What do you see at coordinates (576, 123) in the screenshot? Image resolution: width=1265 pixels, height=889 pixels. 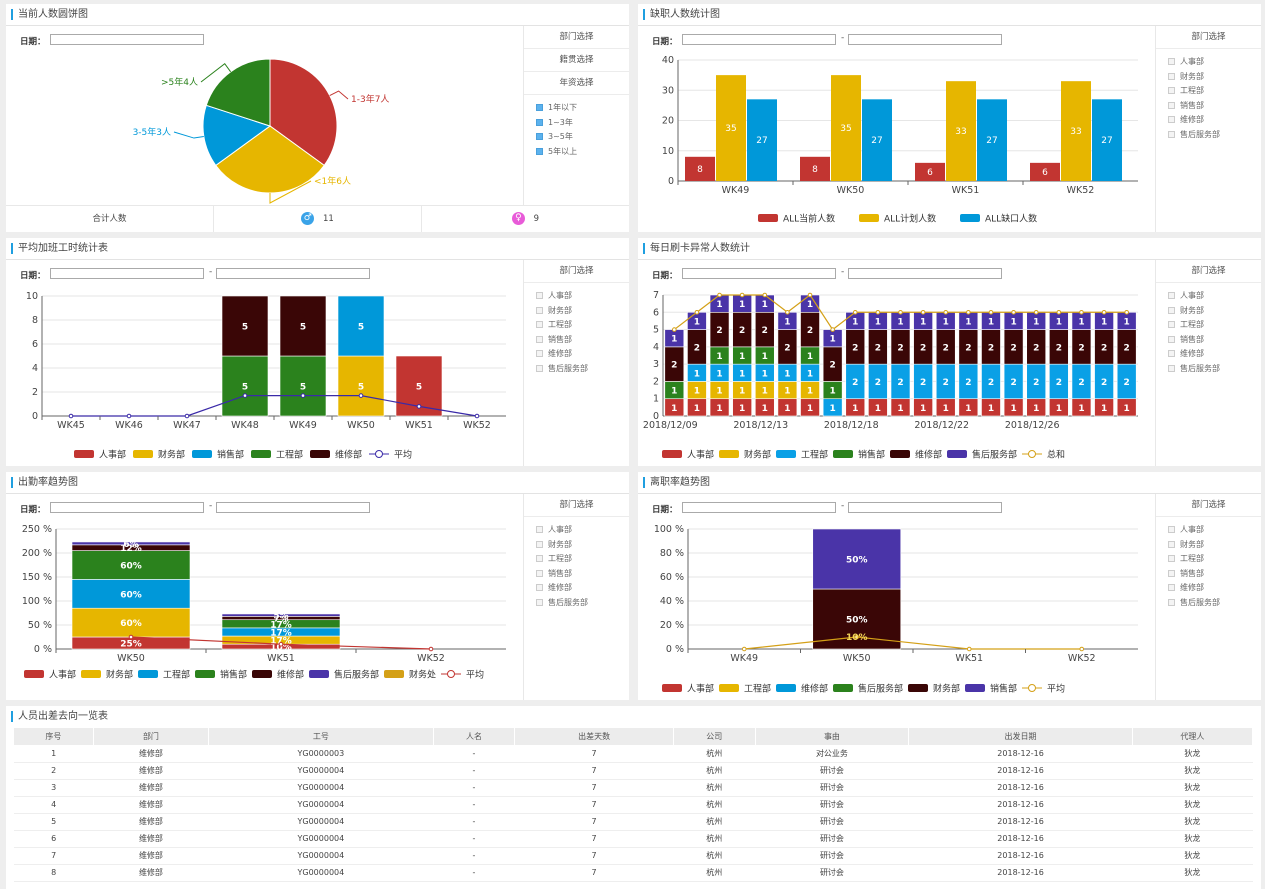 I see `tenure-checkbox: 1~3年` at bounding box center [576, 123].